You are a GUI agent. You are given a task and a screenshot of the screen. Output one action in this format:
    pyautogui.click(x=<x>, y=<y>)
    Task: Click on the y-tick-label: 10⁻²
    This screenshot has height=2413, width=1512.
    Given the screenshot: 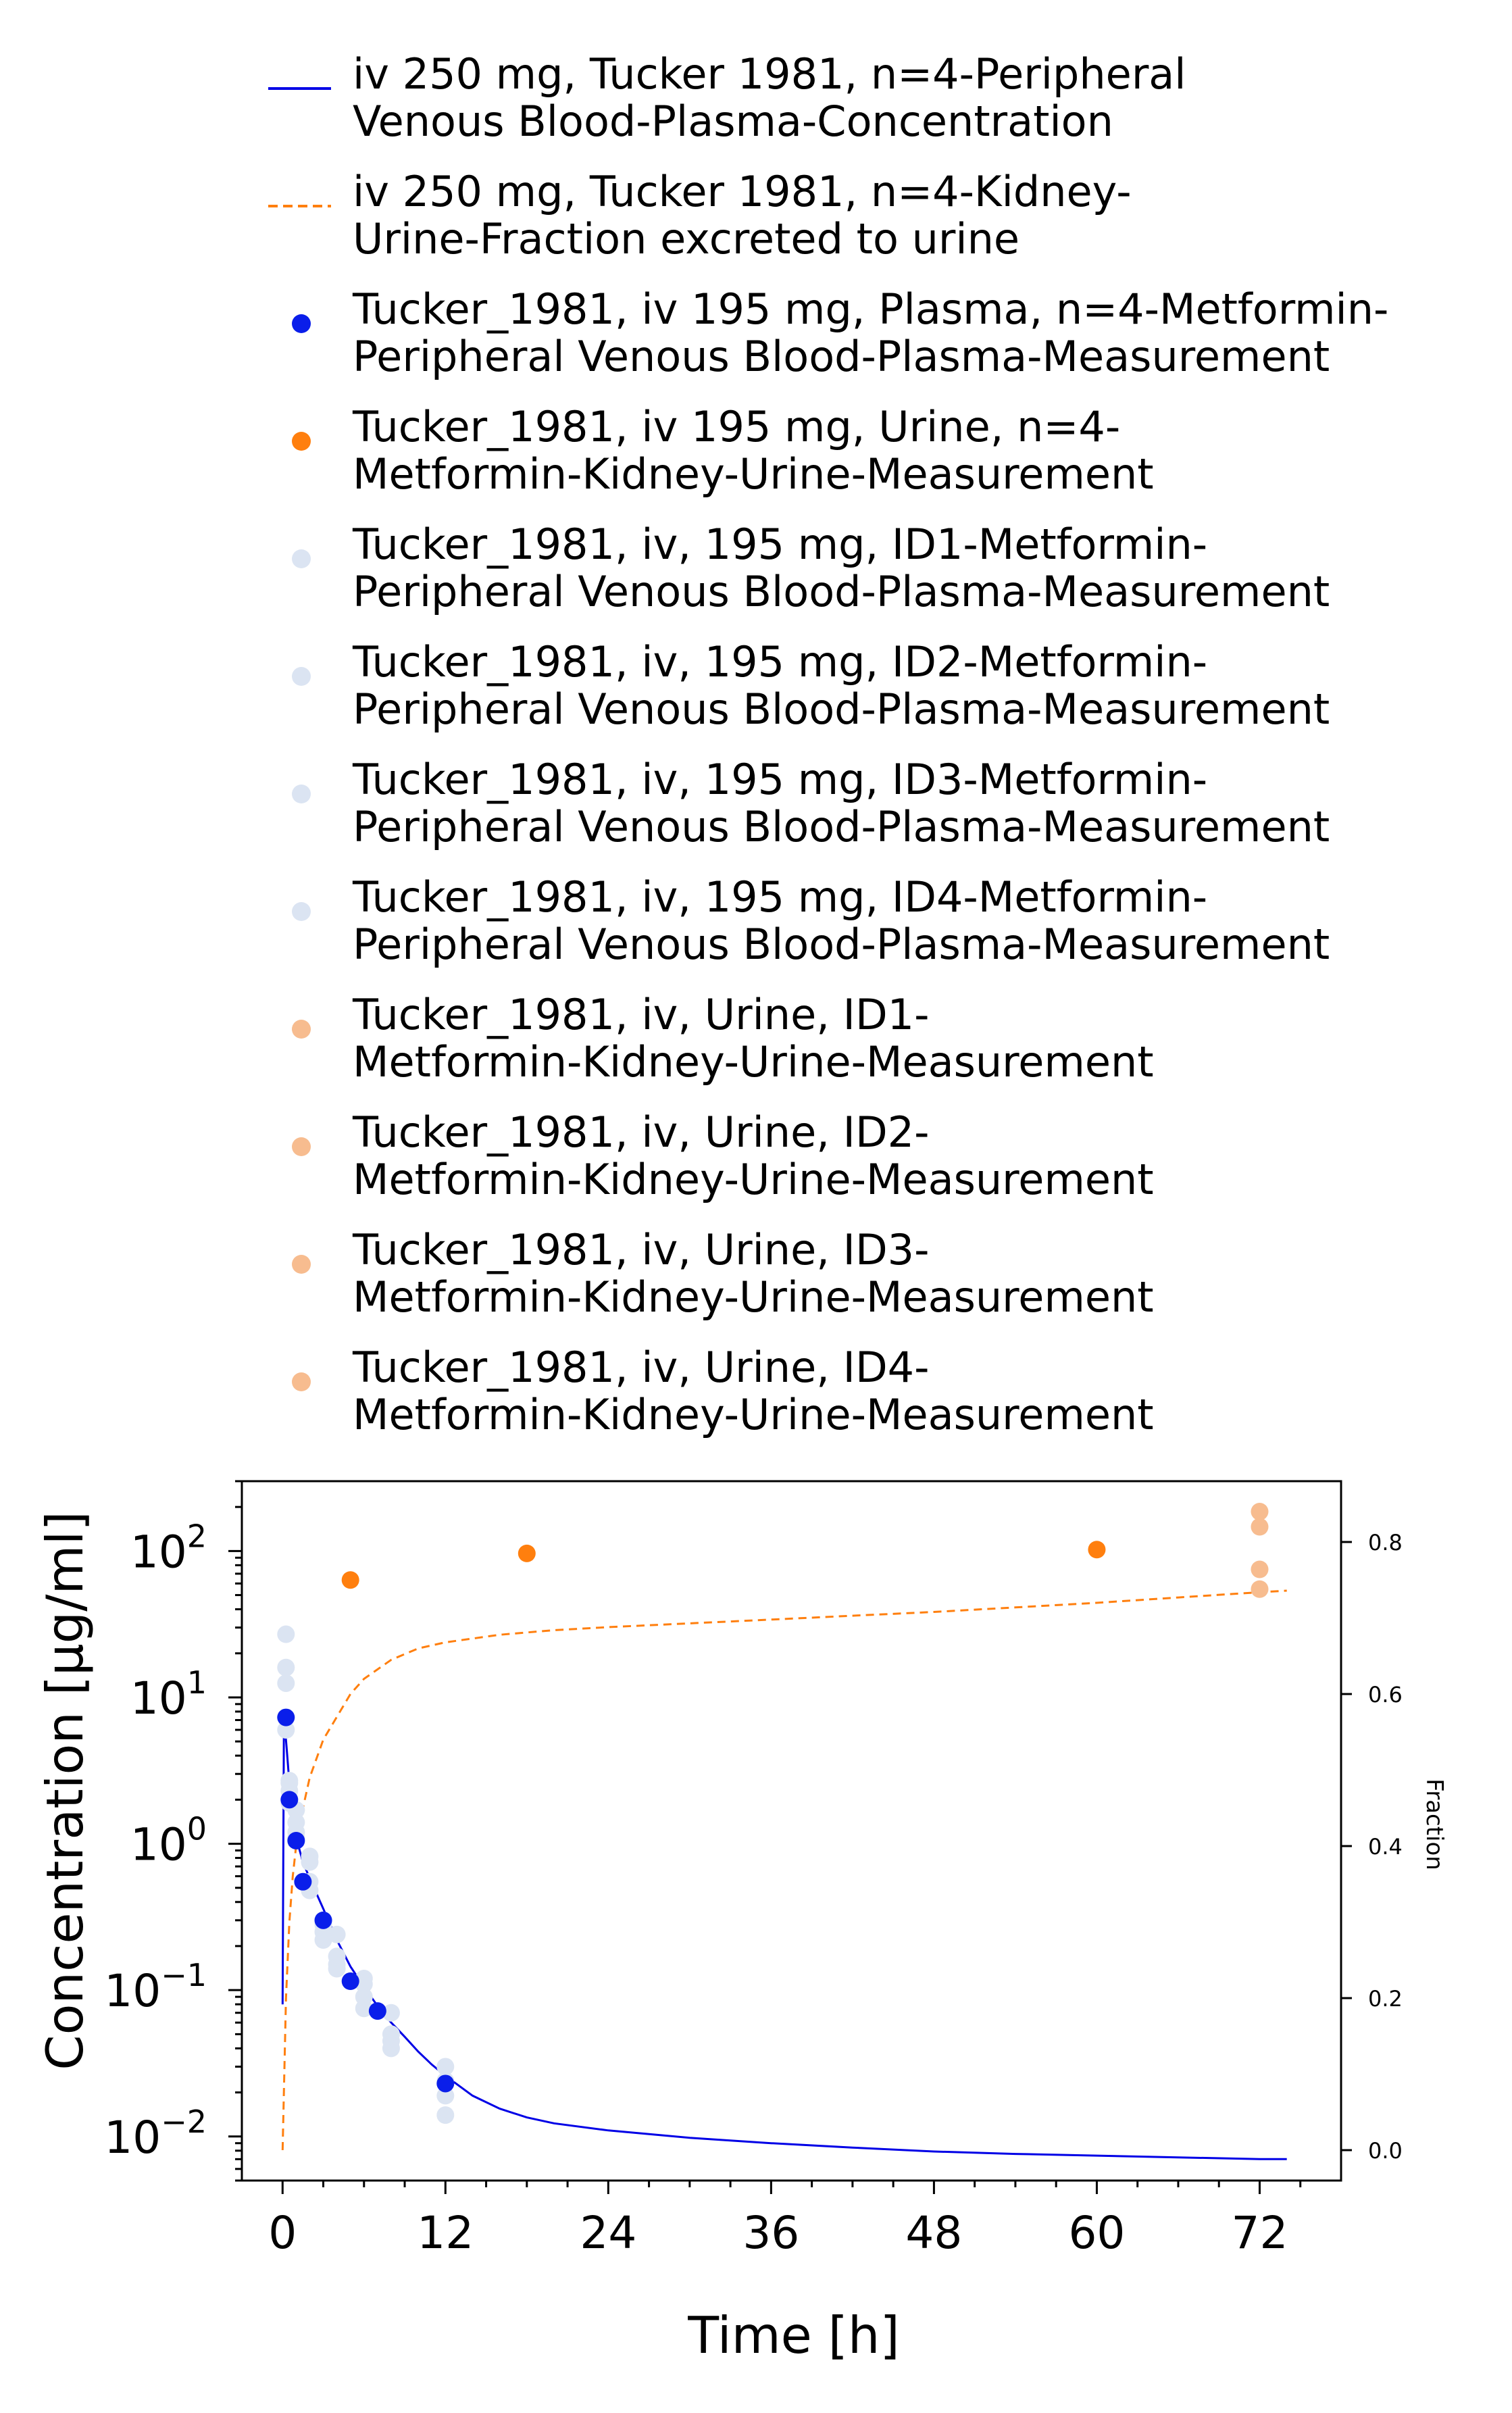 What is the action you would take?
    pyautogui.click(x=156, y=2134)
    